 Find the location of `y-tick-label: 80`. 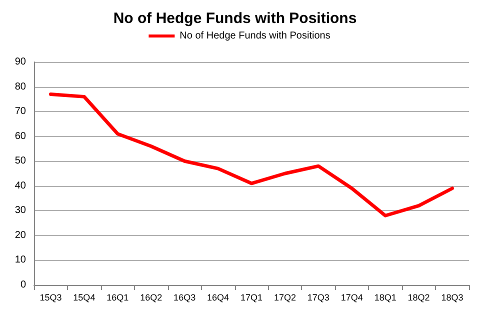

y-tick-label: 80 is located at coordinates (20, 86).